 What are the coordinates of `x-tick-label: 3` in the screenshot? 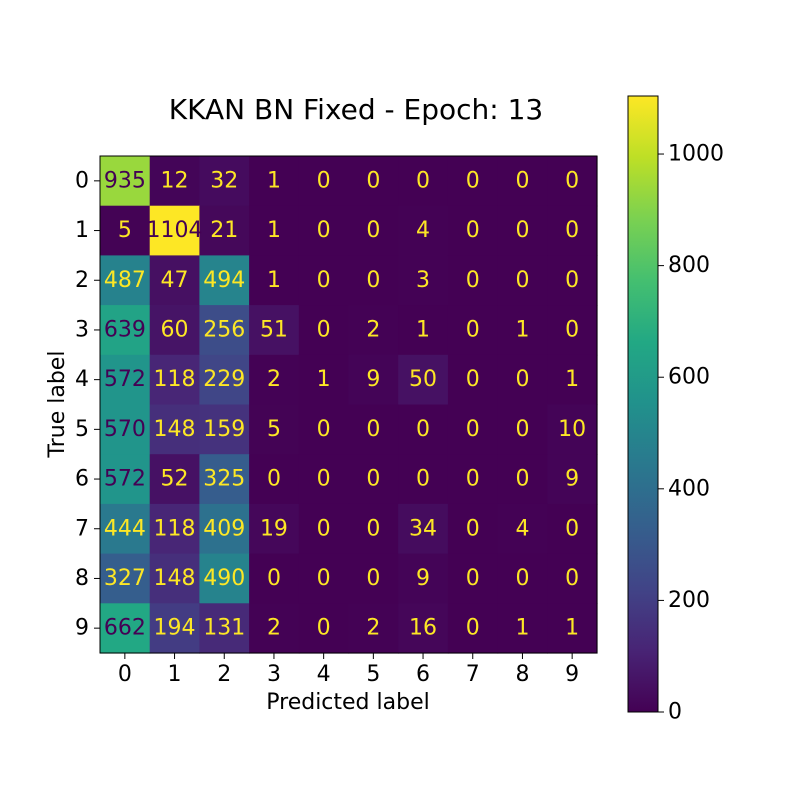 It's located at (274, 674).